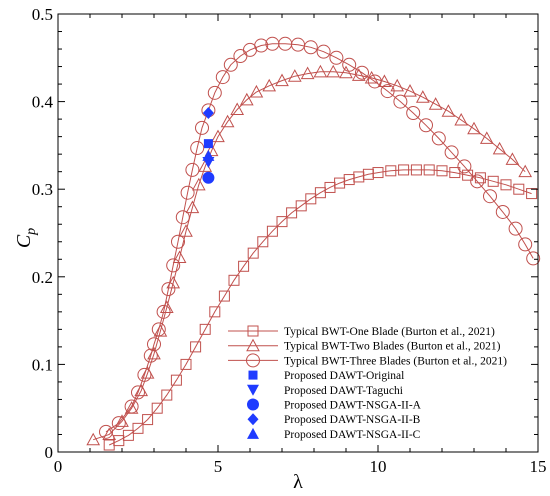  Describe the element at coordinates (58, 466) in the screenshot. I see `x-tick-label: 0` at that location.